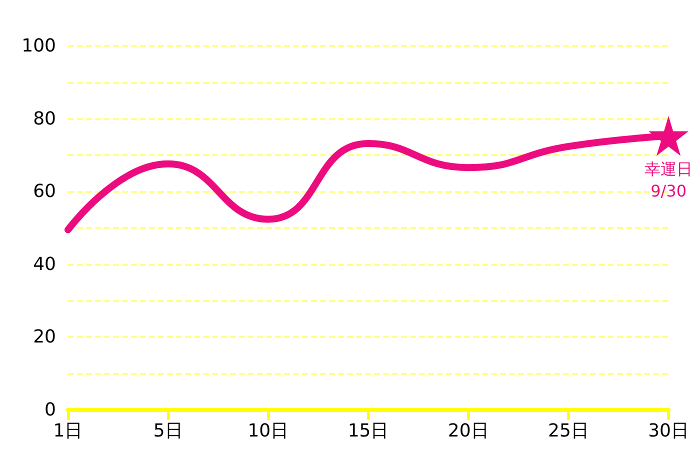  Describe the element at coordinates (39, 46) in the screenshot. I see `y-tick-label: 100` at that location.